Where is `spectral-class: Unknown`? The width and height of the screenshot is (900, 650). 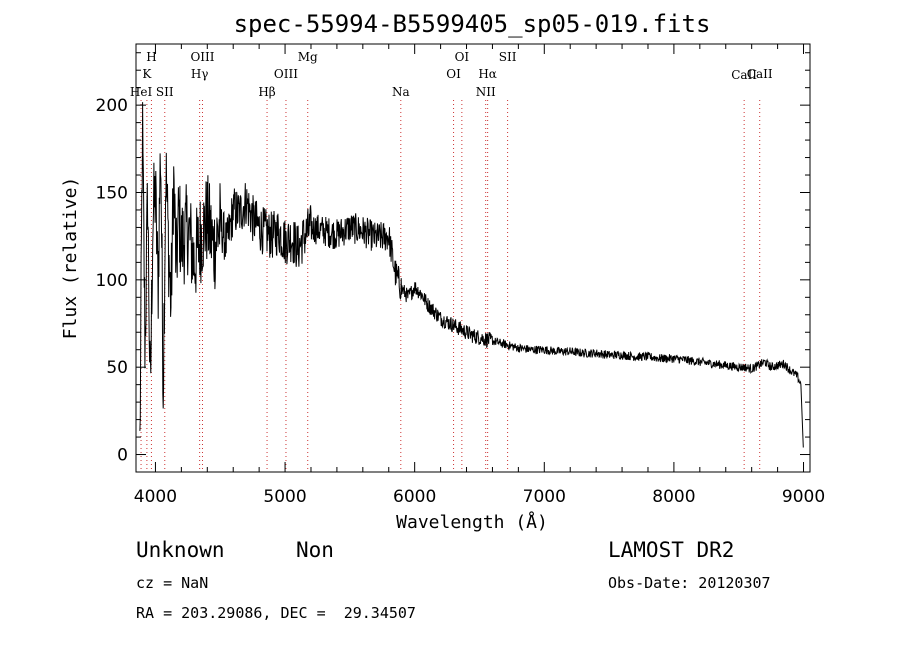
spectral-class: Unknown is located at coordinates (180, 550).